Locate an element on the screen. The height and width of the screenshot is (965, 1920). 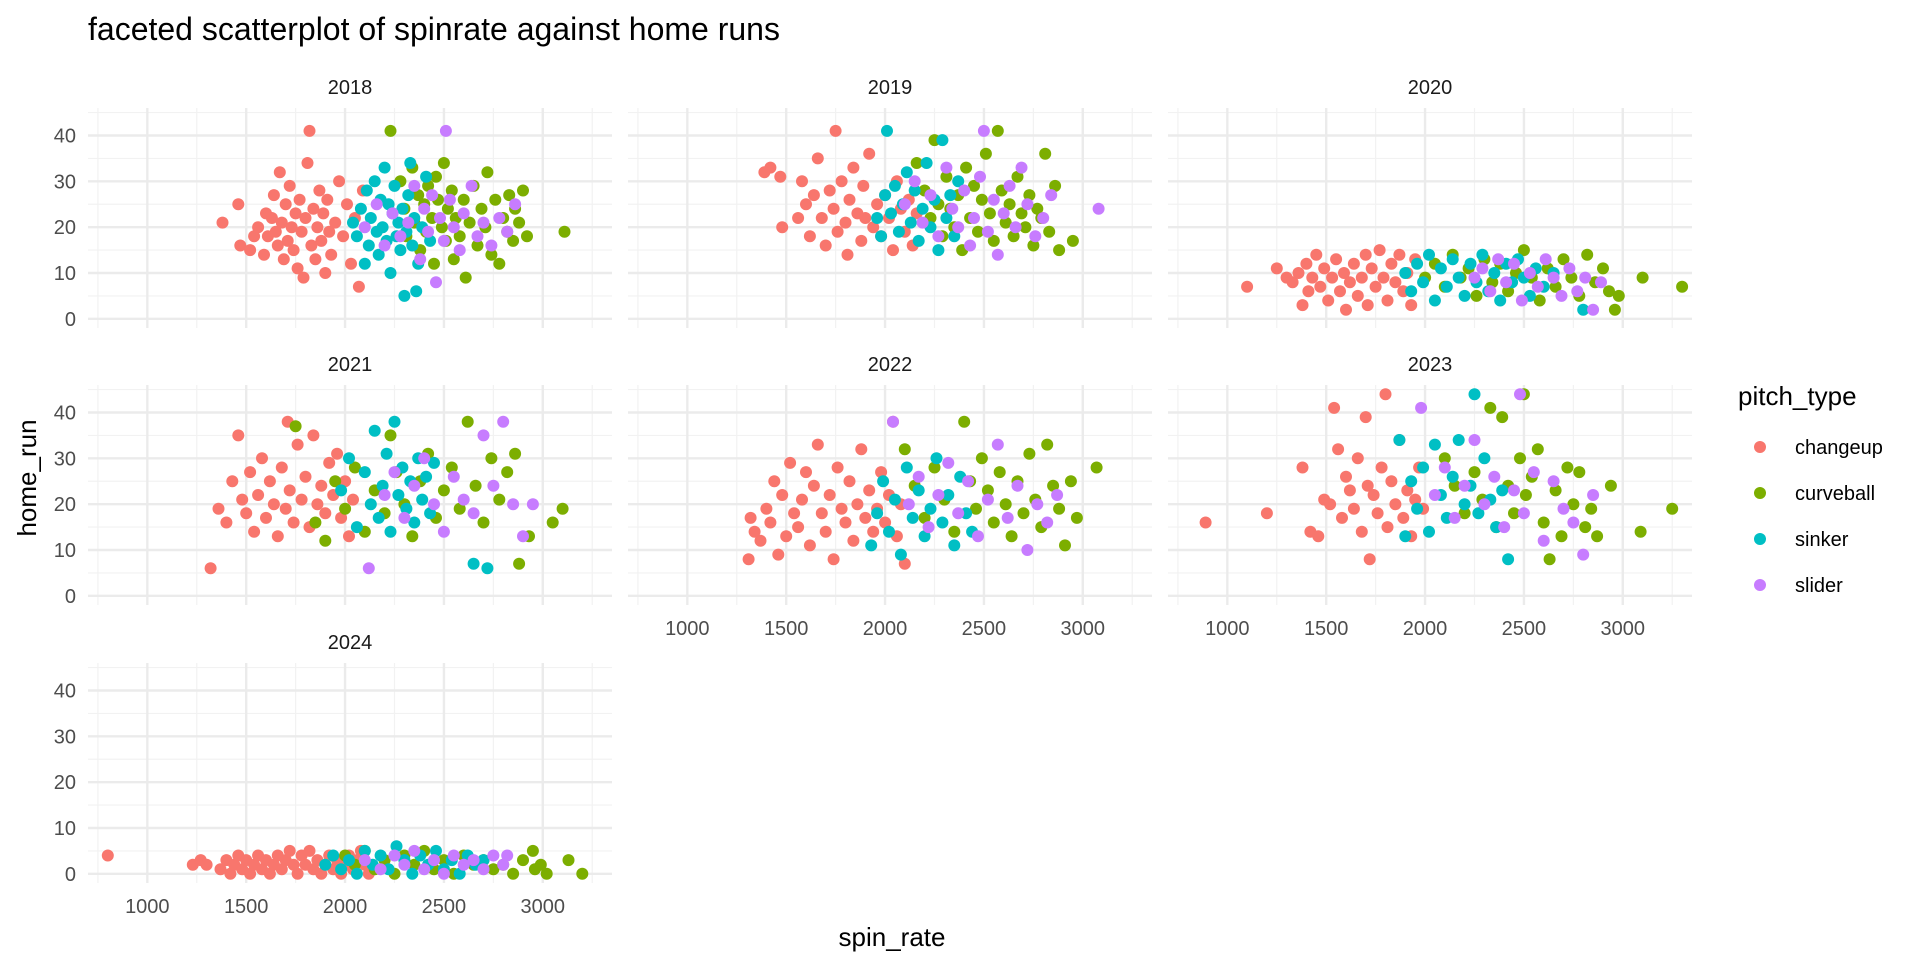
facet-strip-label: 2024 is located at coordinates (350, 643).